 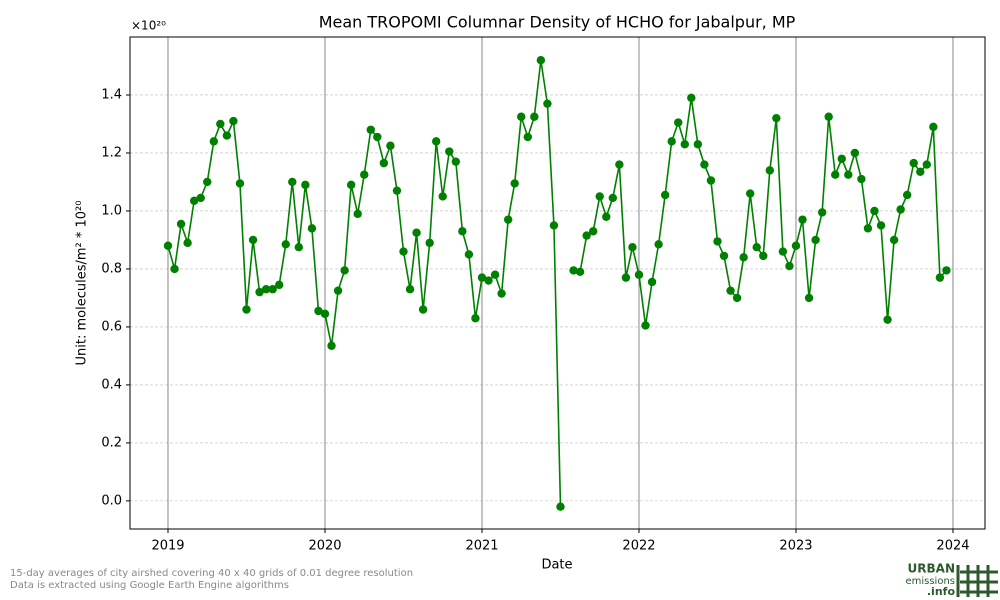 I want to click on x-axis-label: Date, so click(x=556, y=565).